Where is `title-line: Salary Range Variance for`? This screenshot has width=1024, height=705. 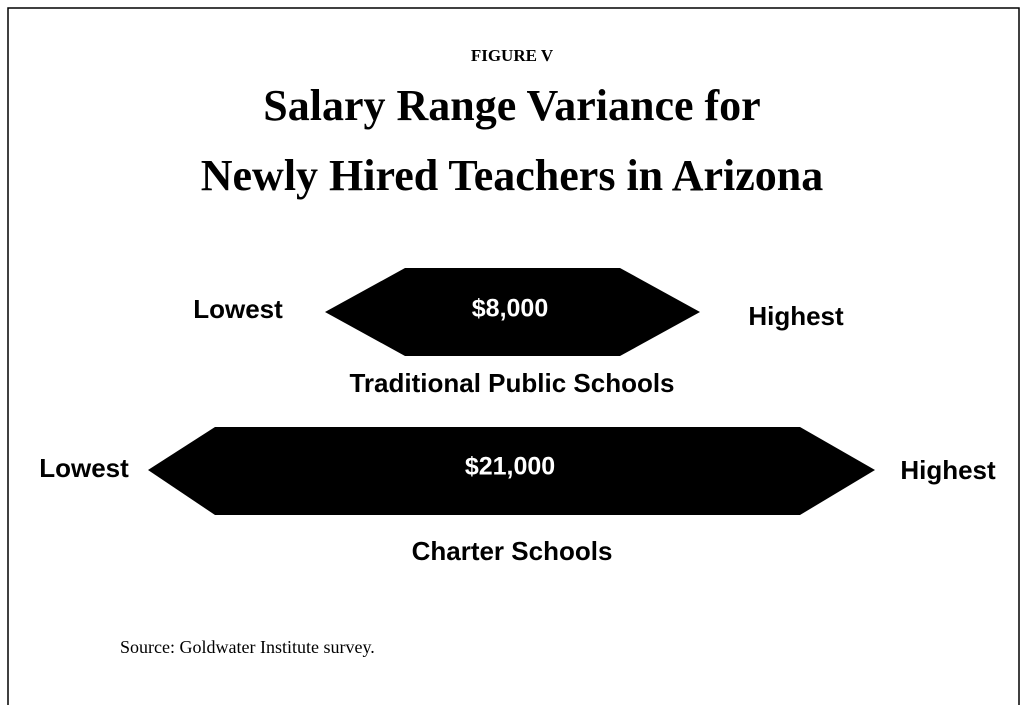
title-line: Salary Range Variance for is located at coordinates (511, 105).